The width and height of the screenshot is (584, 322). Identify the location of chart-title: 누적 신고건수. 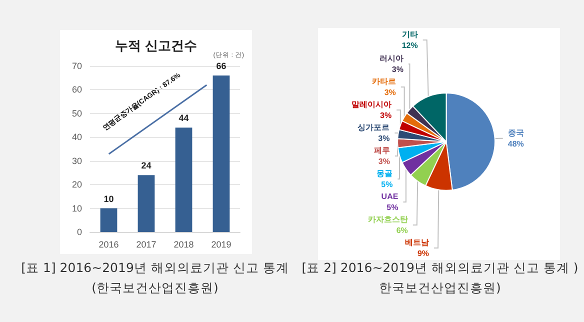
(156, 45).